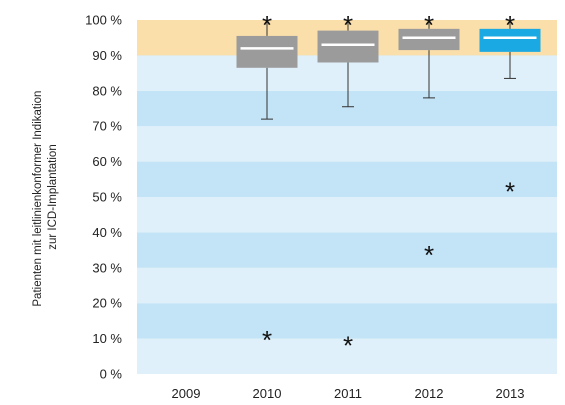 The width and height of the screenshot is (565, 405). I want to click on x-tick-label-2010: 2010, so click(267, 393).